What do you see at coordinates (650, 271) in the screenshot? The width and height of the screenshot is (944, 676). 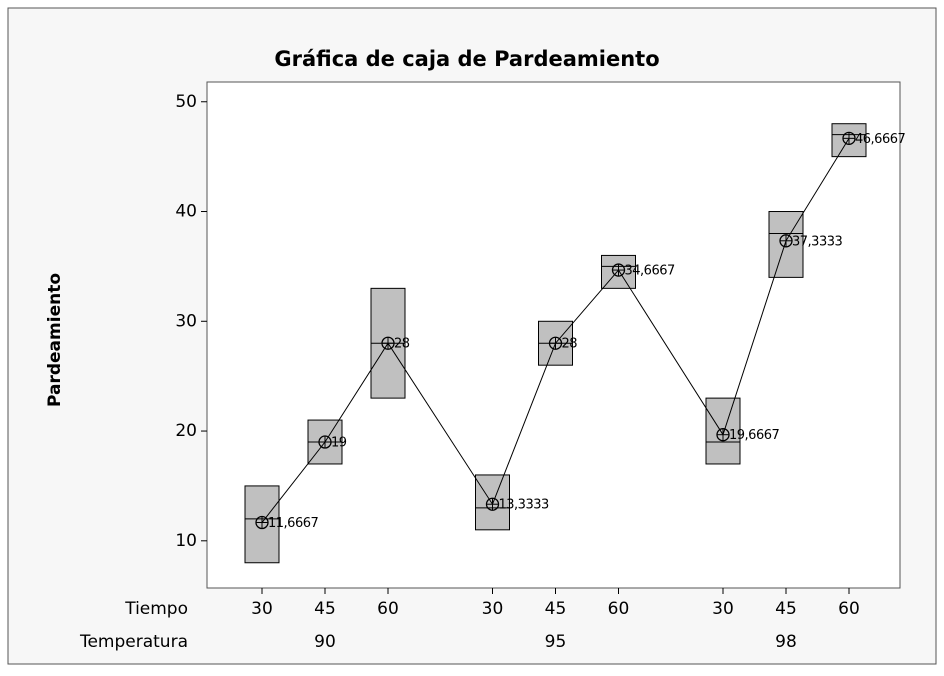 I see `data-label: 34,6667` at bounding box center [650, 271].